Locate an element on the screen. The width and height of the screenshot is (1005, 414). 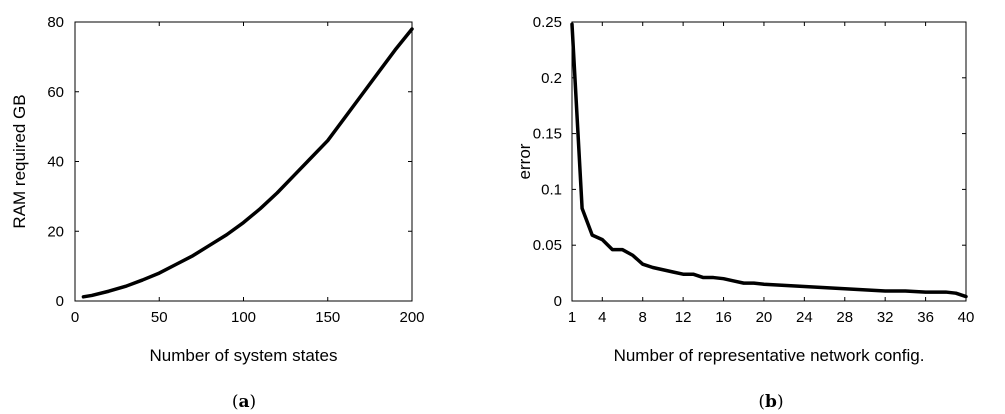
x-axis-label-b: Number of representative network config. is located at coordinates (769, 355).